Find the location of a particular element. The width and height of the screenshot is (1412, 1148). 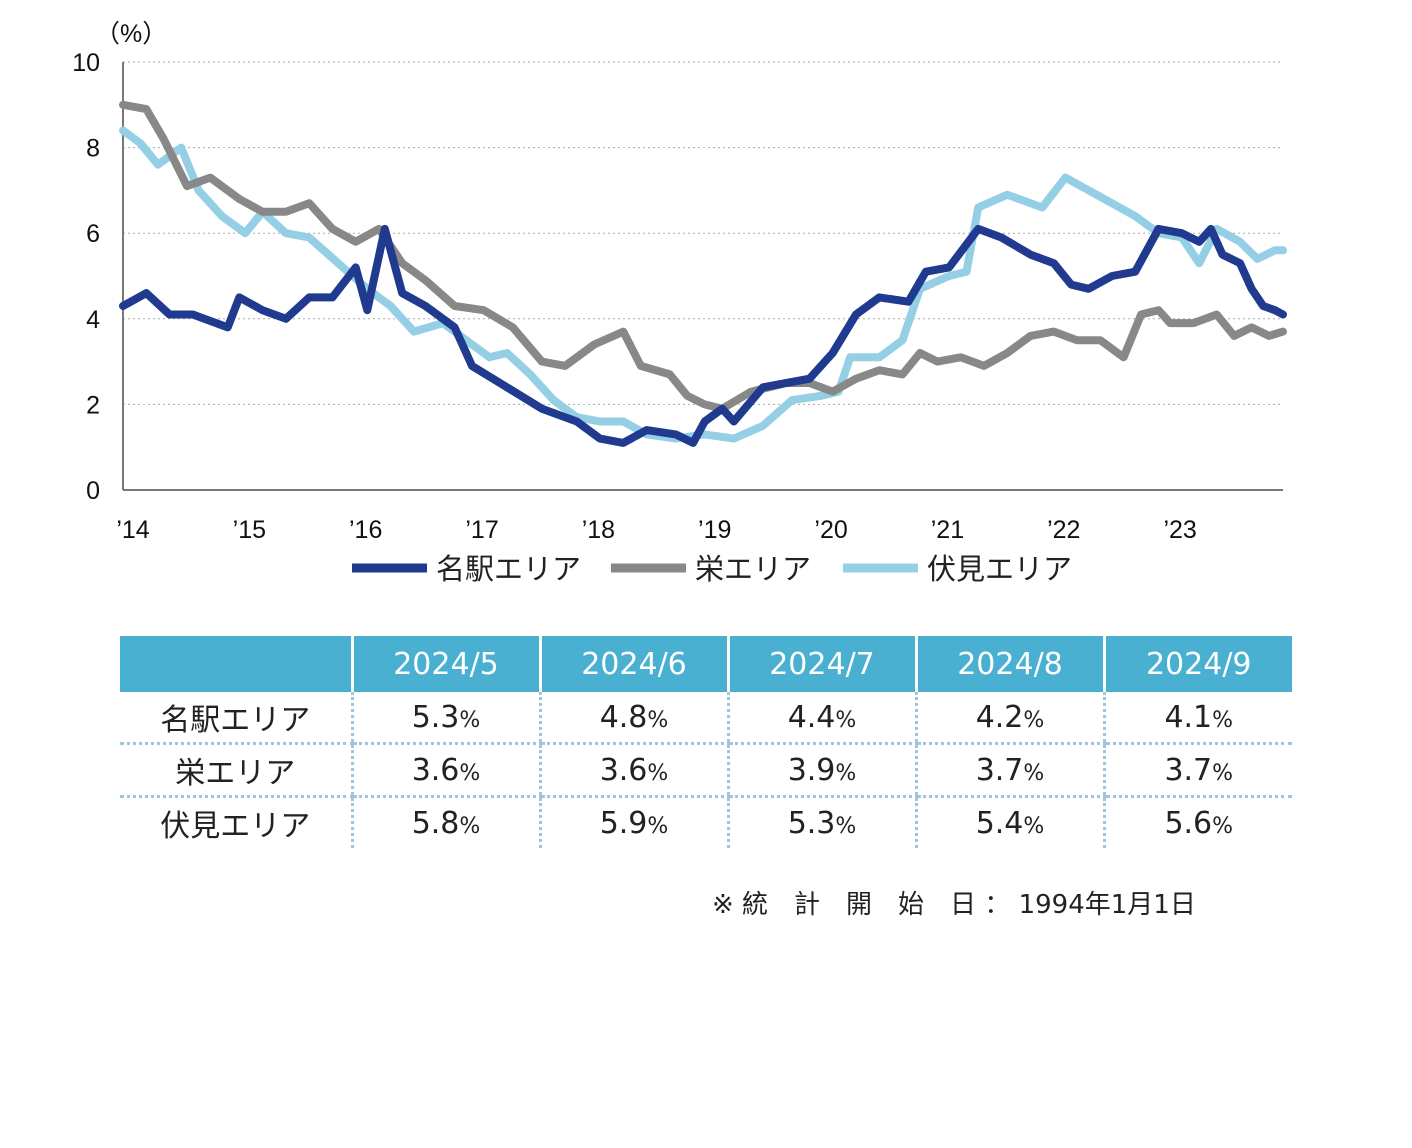

x-tick-label: ’15 is located at coordinates (249, 530).